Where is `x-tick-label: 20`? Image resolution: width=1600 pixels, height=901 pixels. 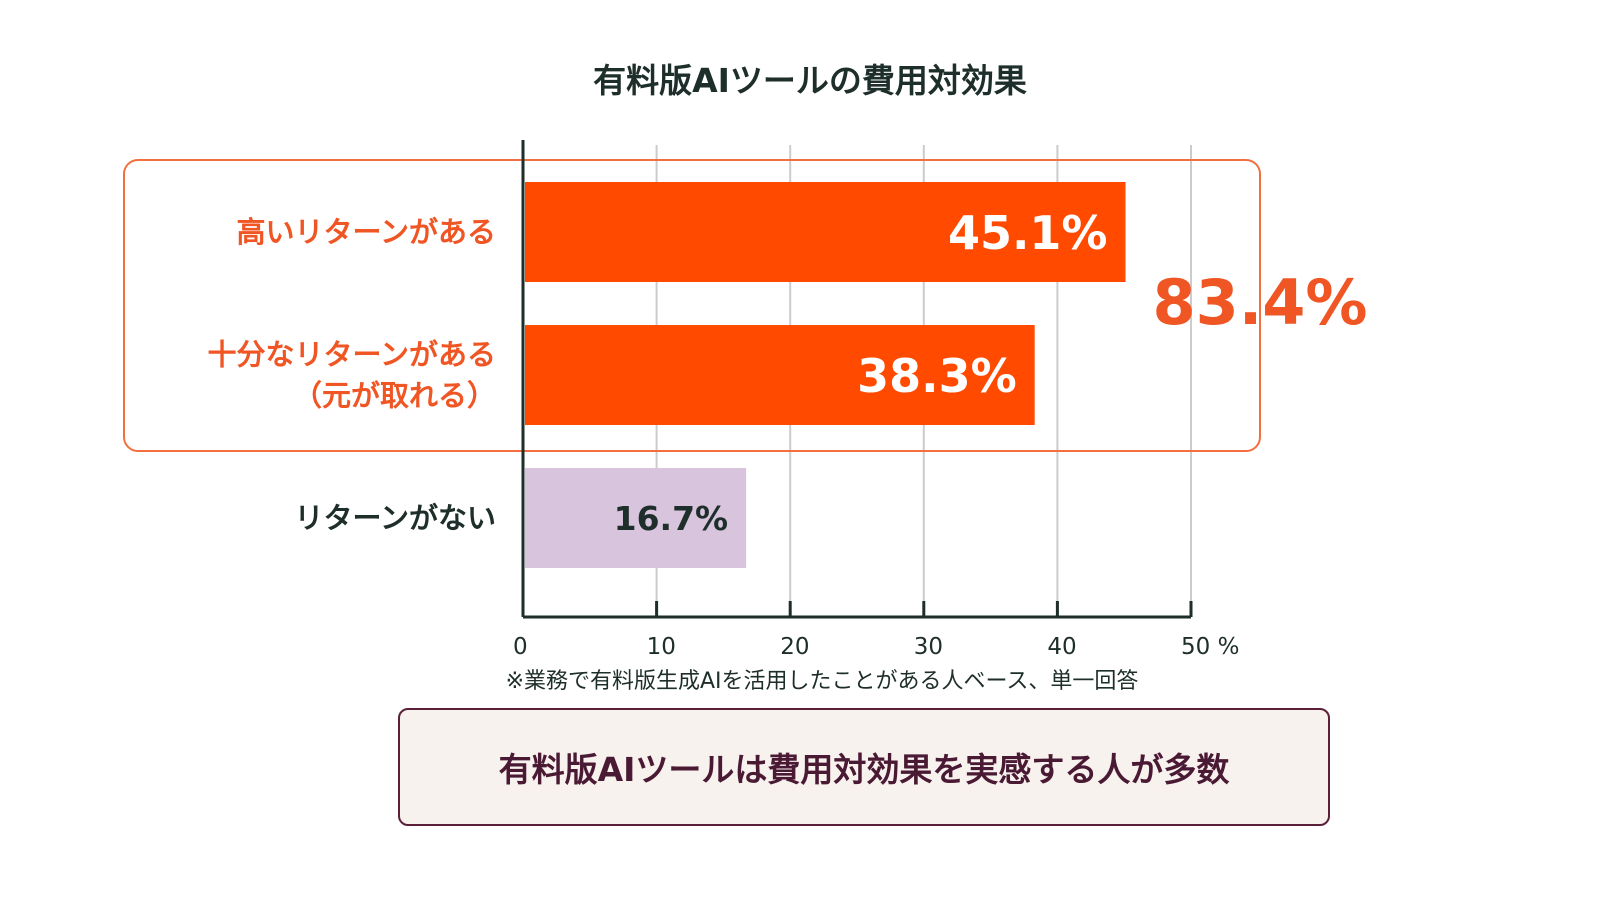 x-tick-label: 20 is located at coordinates (794, 647).